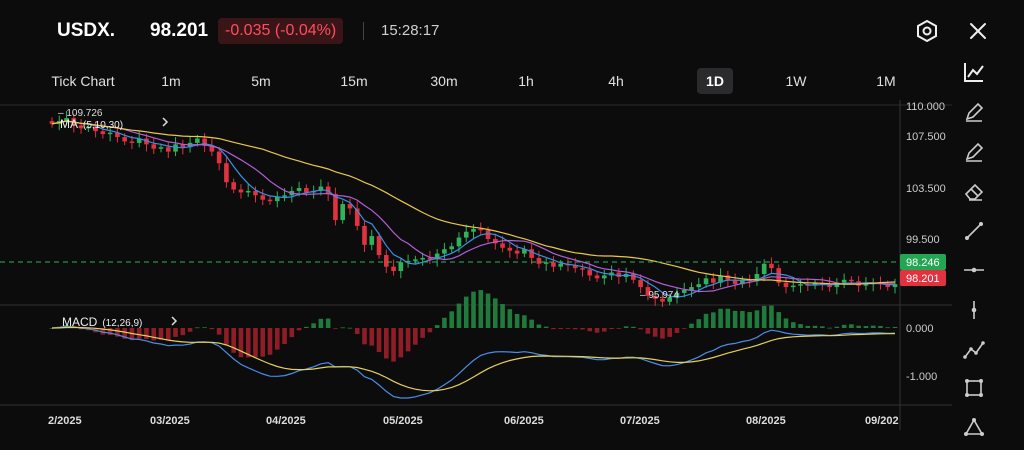 The height and width of the screenshot is (450, 1024). Describe the element at coordinates (974, 350) in the screenshot. I see `polyline-icon` at that location.